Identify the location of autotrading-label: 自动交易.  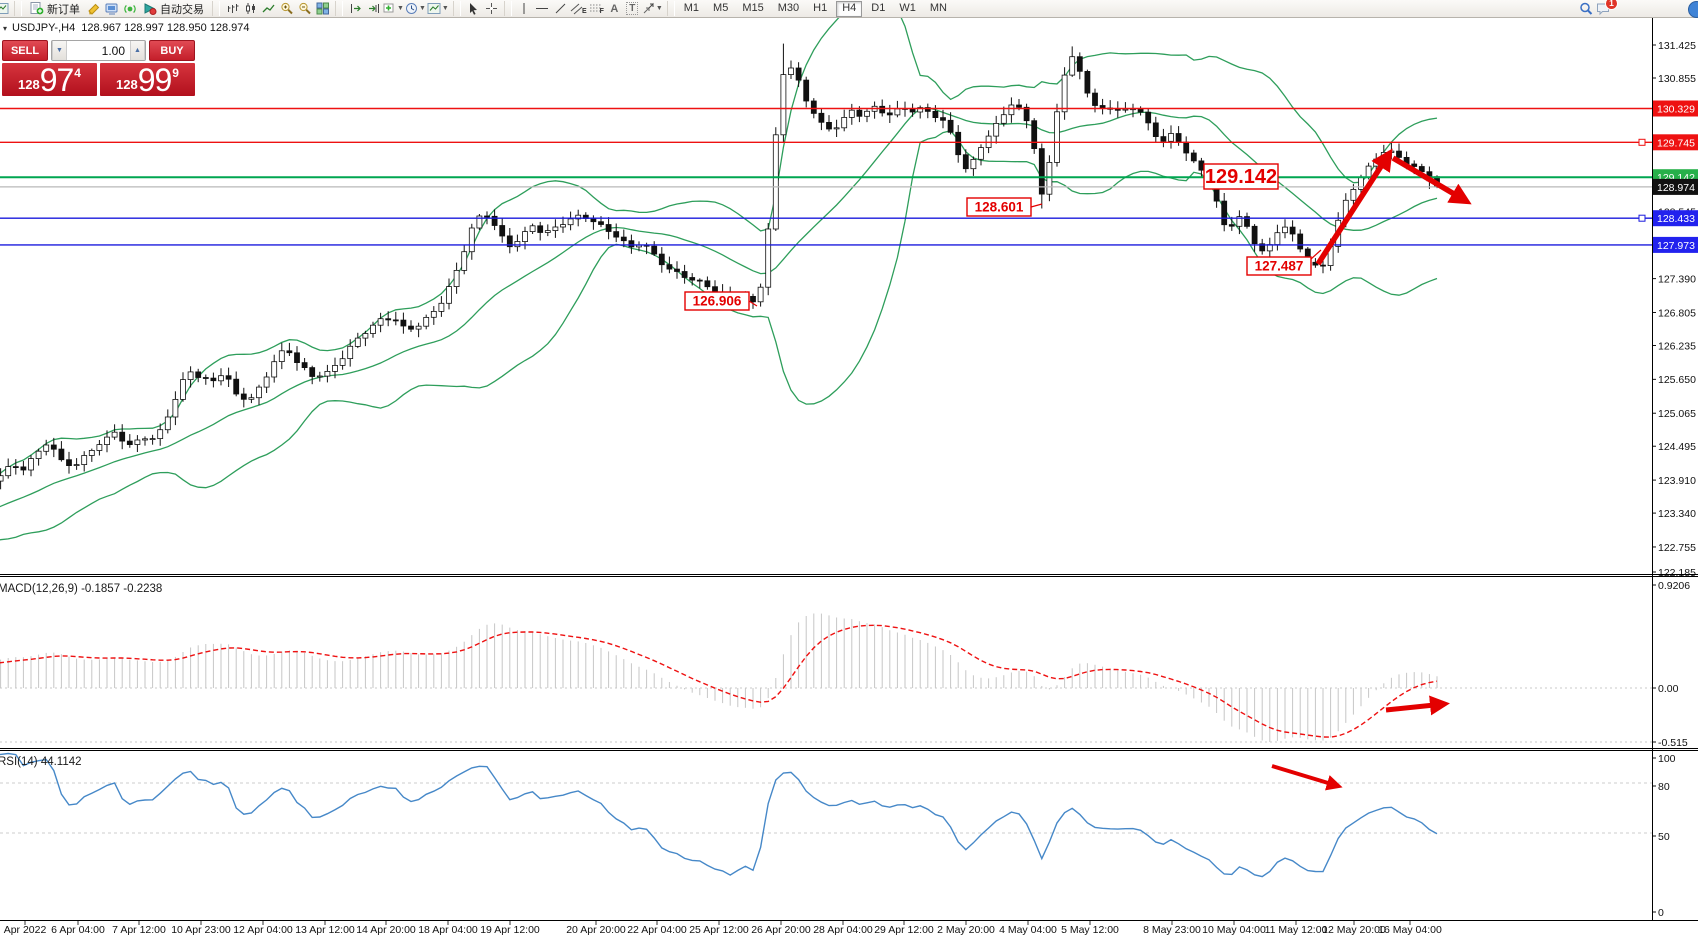
(182, 9).